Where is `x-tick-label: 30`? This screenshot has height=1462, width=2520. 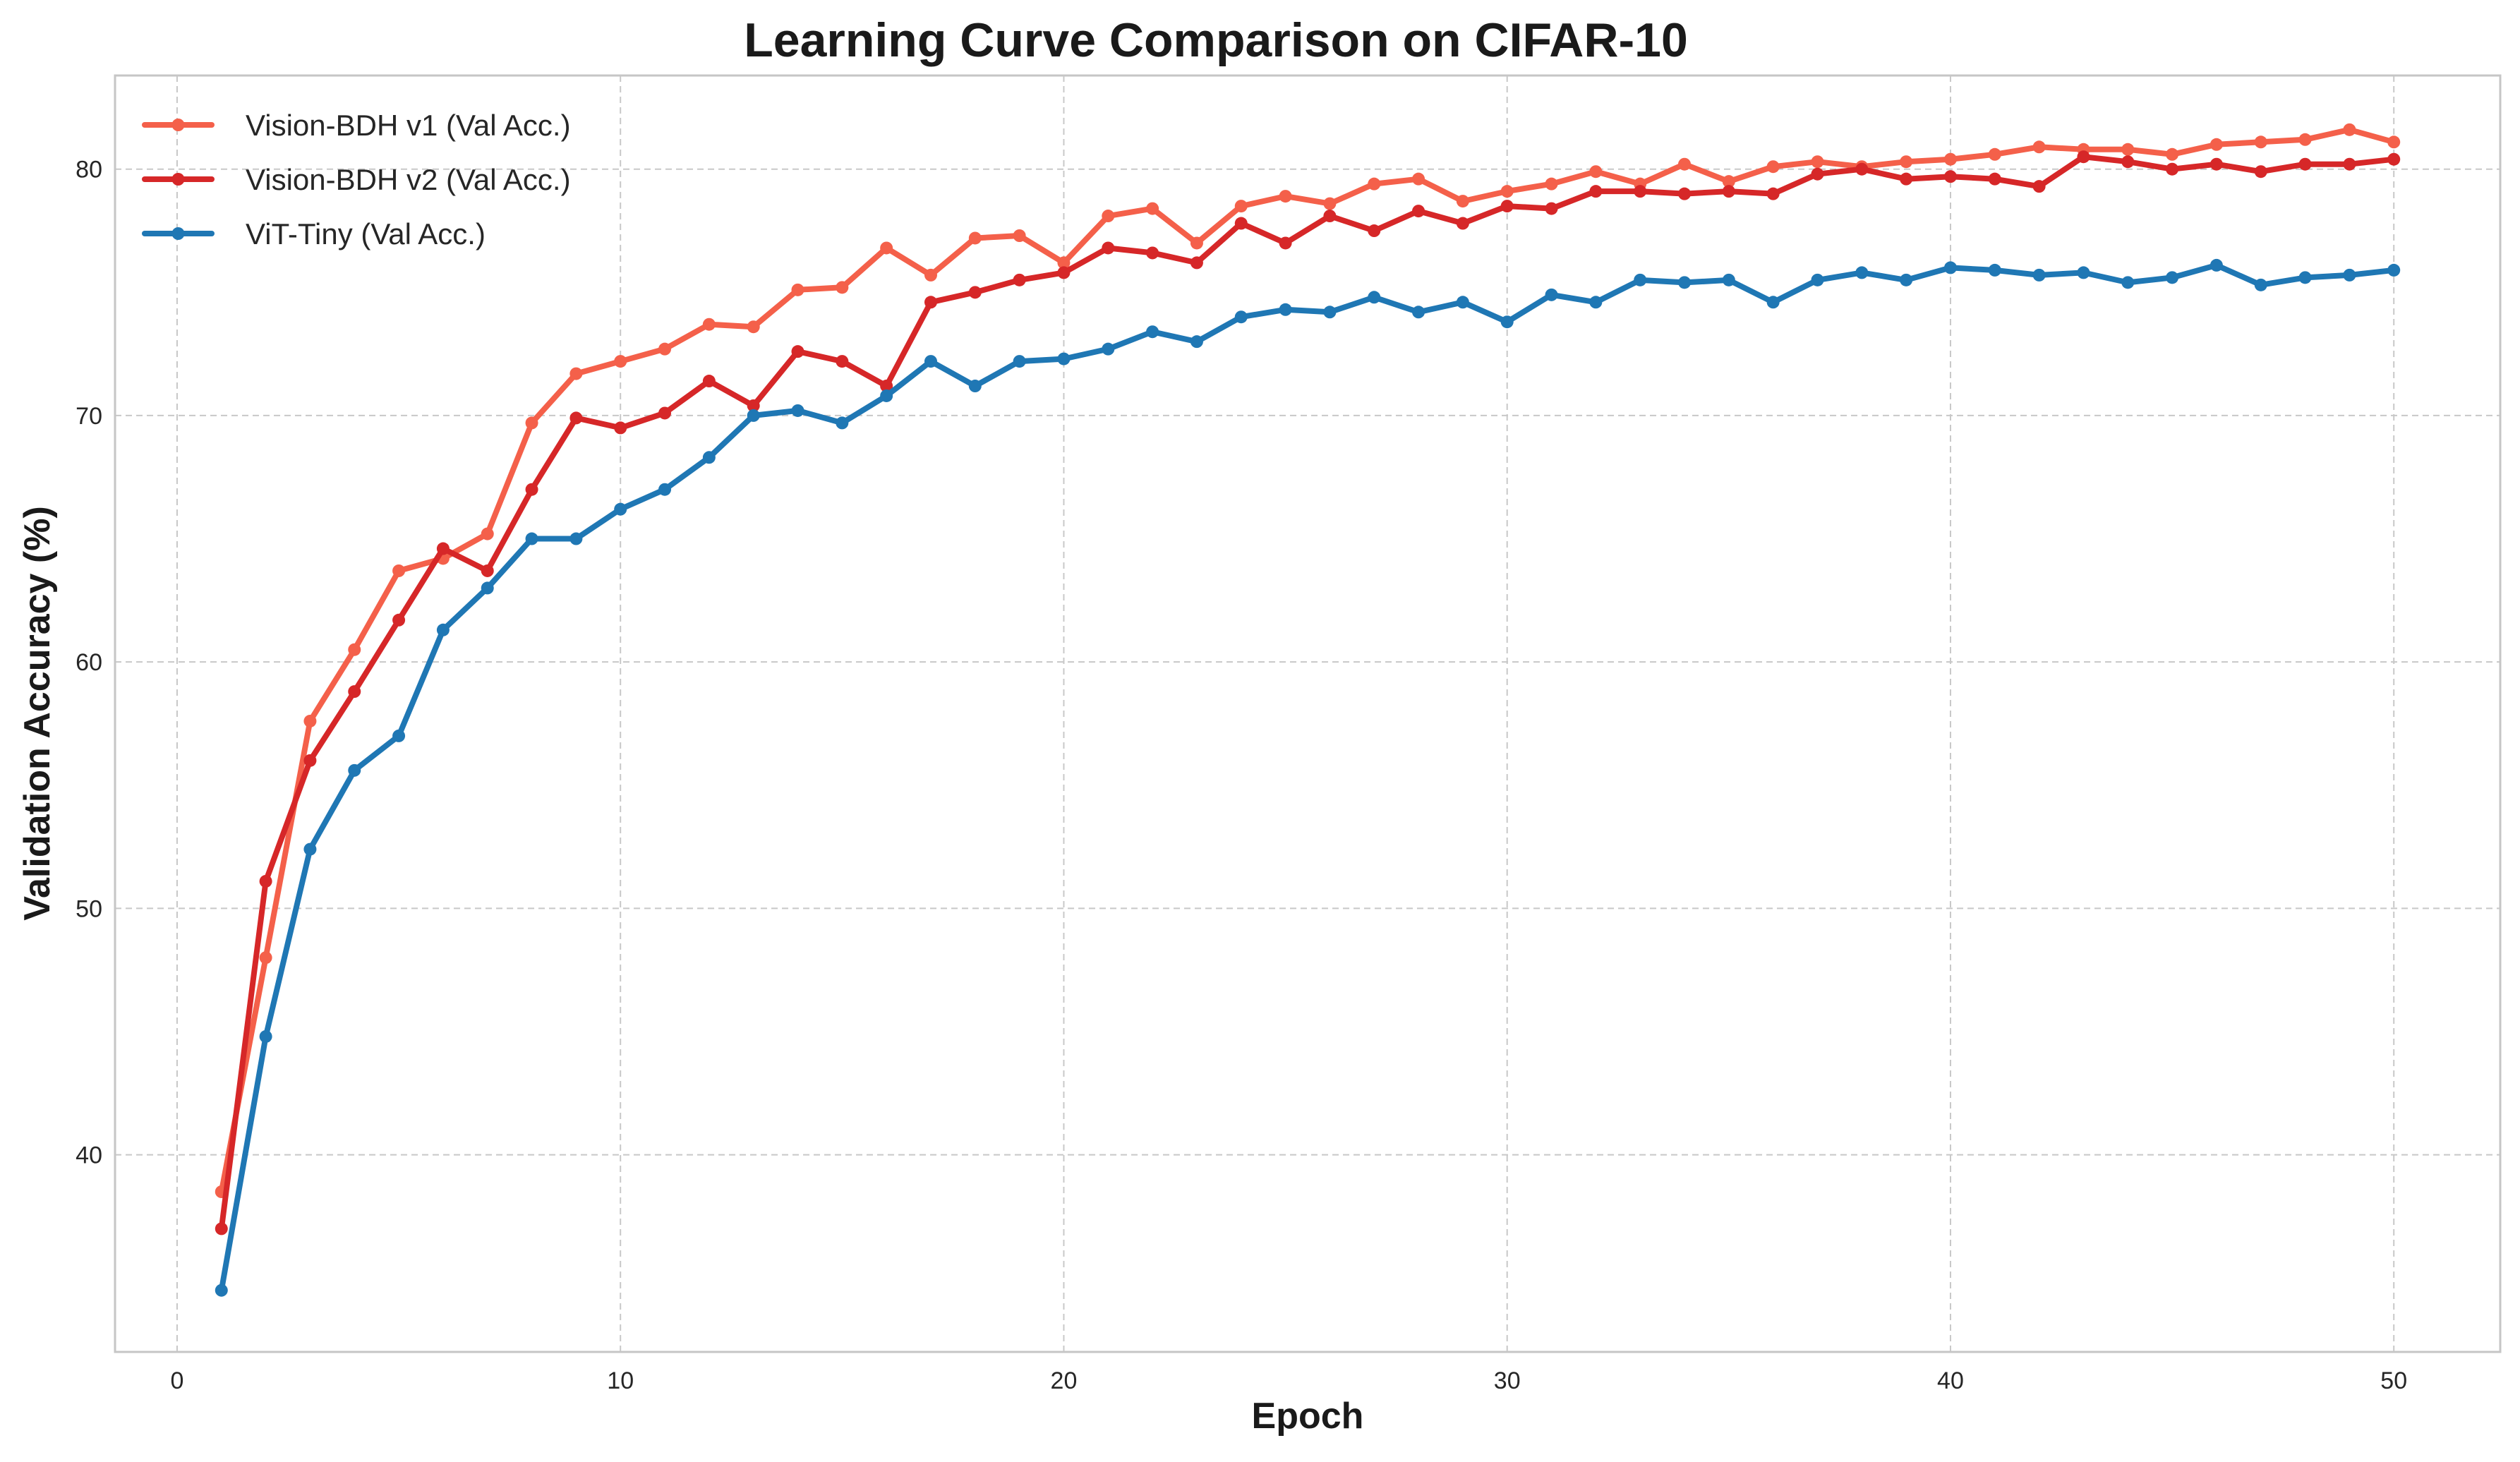 x-tick-label: 30 is located at coordinates (1507, 1380).